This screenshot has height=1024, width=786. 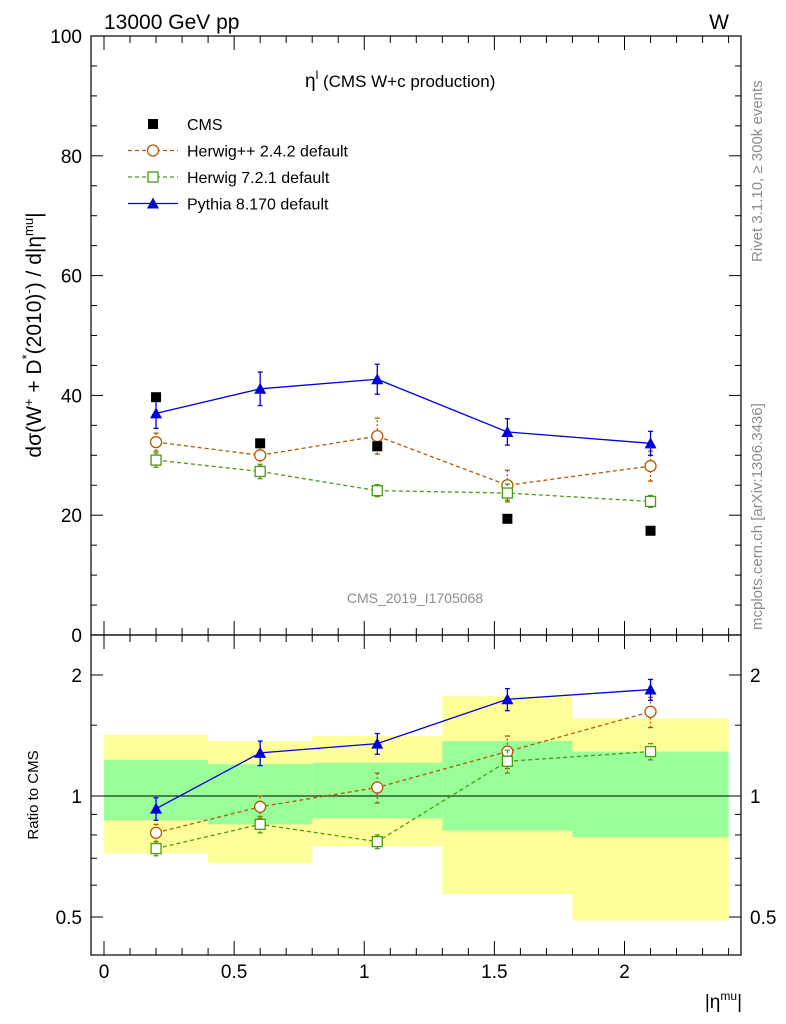 I want to click on legend-marker-herwig-pp, so click(x=153, y=150).